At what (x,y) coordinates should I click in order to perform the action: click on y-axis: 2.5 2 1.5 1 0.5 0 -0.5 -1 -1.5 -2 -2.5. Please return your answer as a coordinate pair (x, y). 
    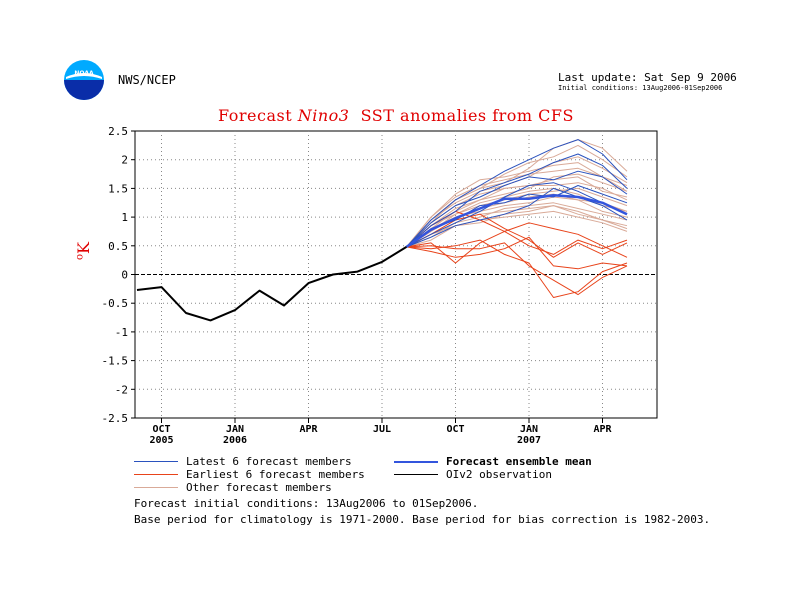
    Looking at the image, I should click on (118, 275).